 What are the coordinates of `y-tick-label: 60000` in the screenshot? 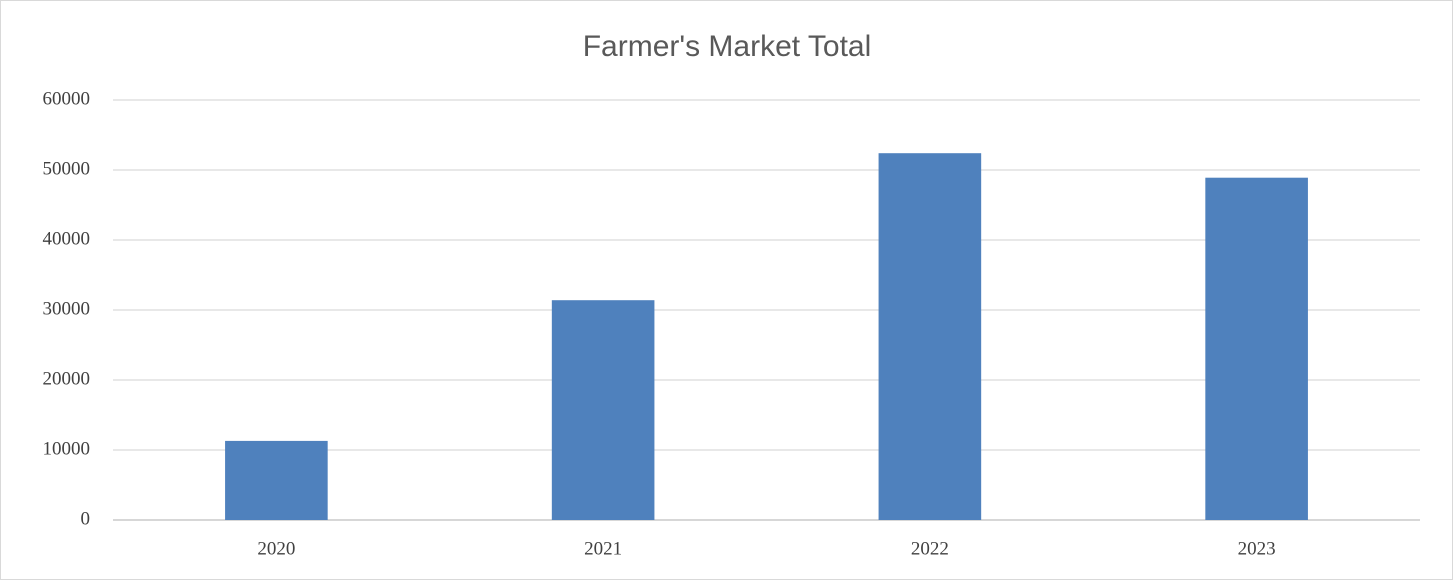 It's located at (67, 98).